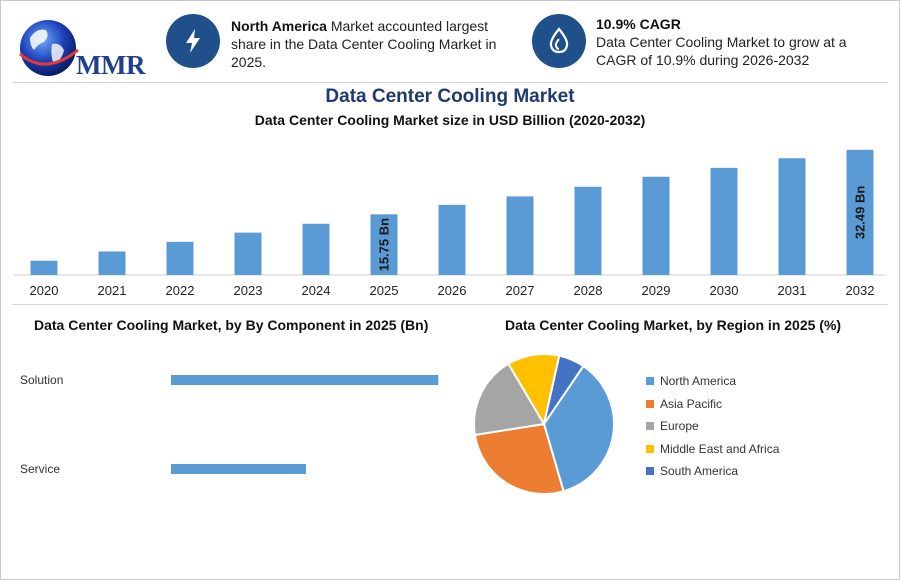  I want to click on x-tick-2030: 2030, so click(724, 290).